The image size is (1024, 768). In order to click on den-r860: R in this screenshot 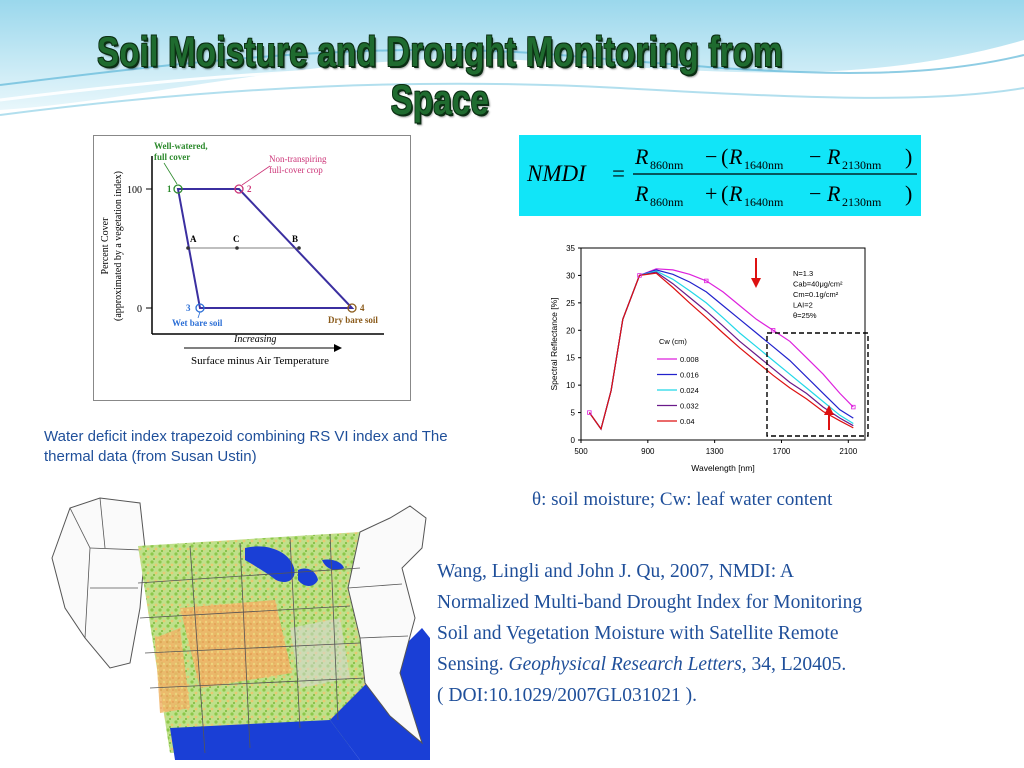, I will do `click(641, 193)`.